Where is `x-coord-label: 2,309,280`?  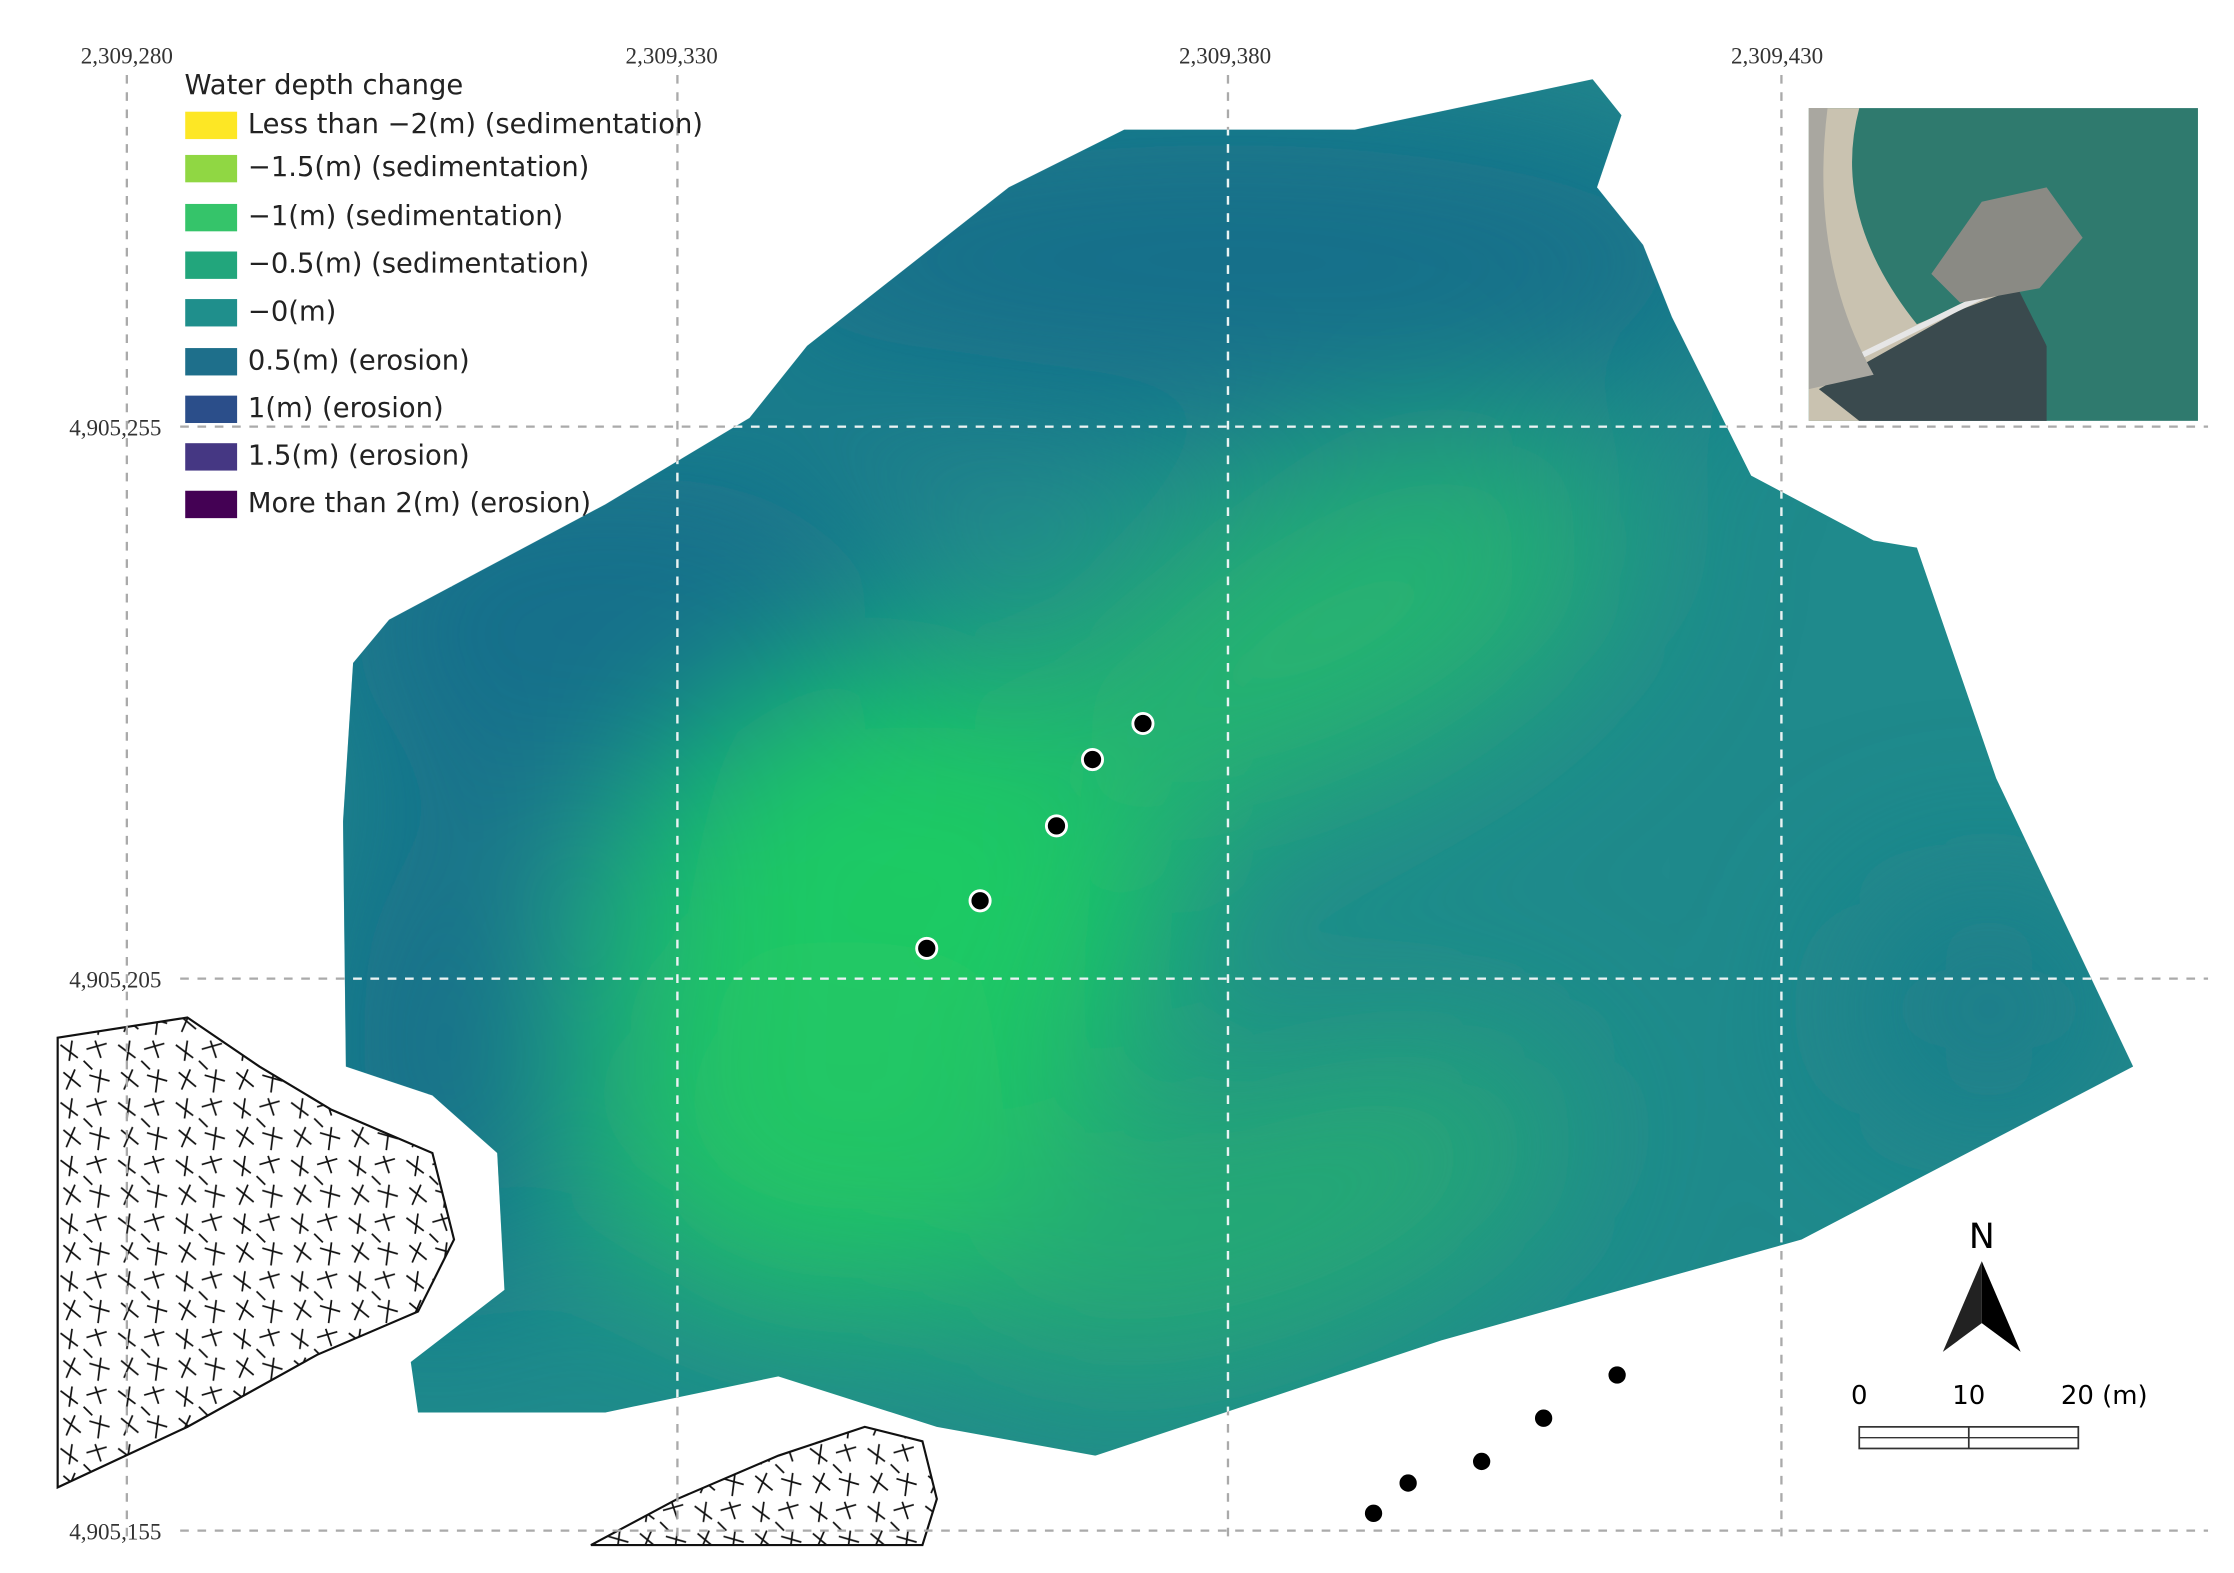 x-coord-label: 2,309,280 is located at coordinates (127, 55).